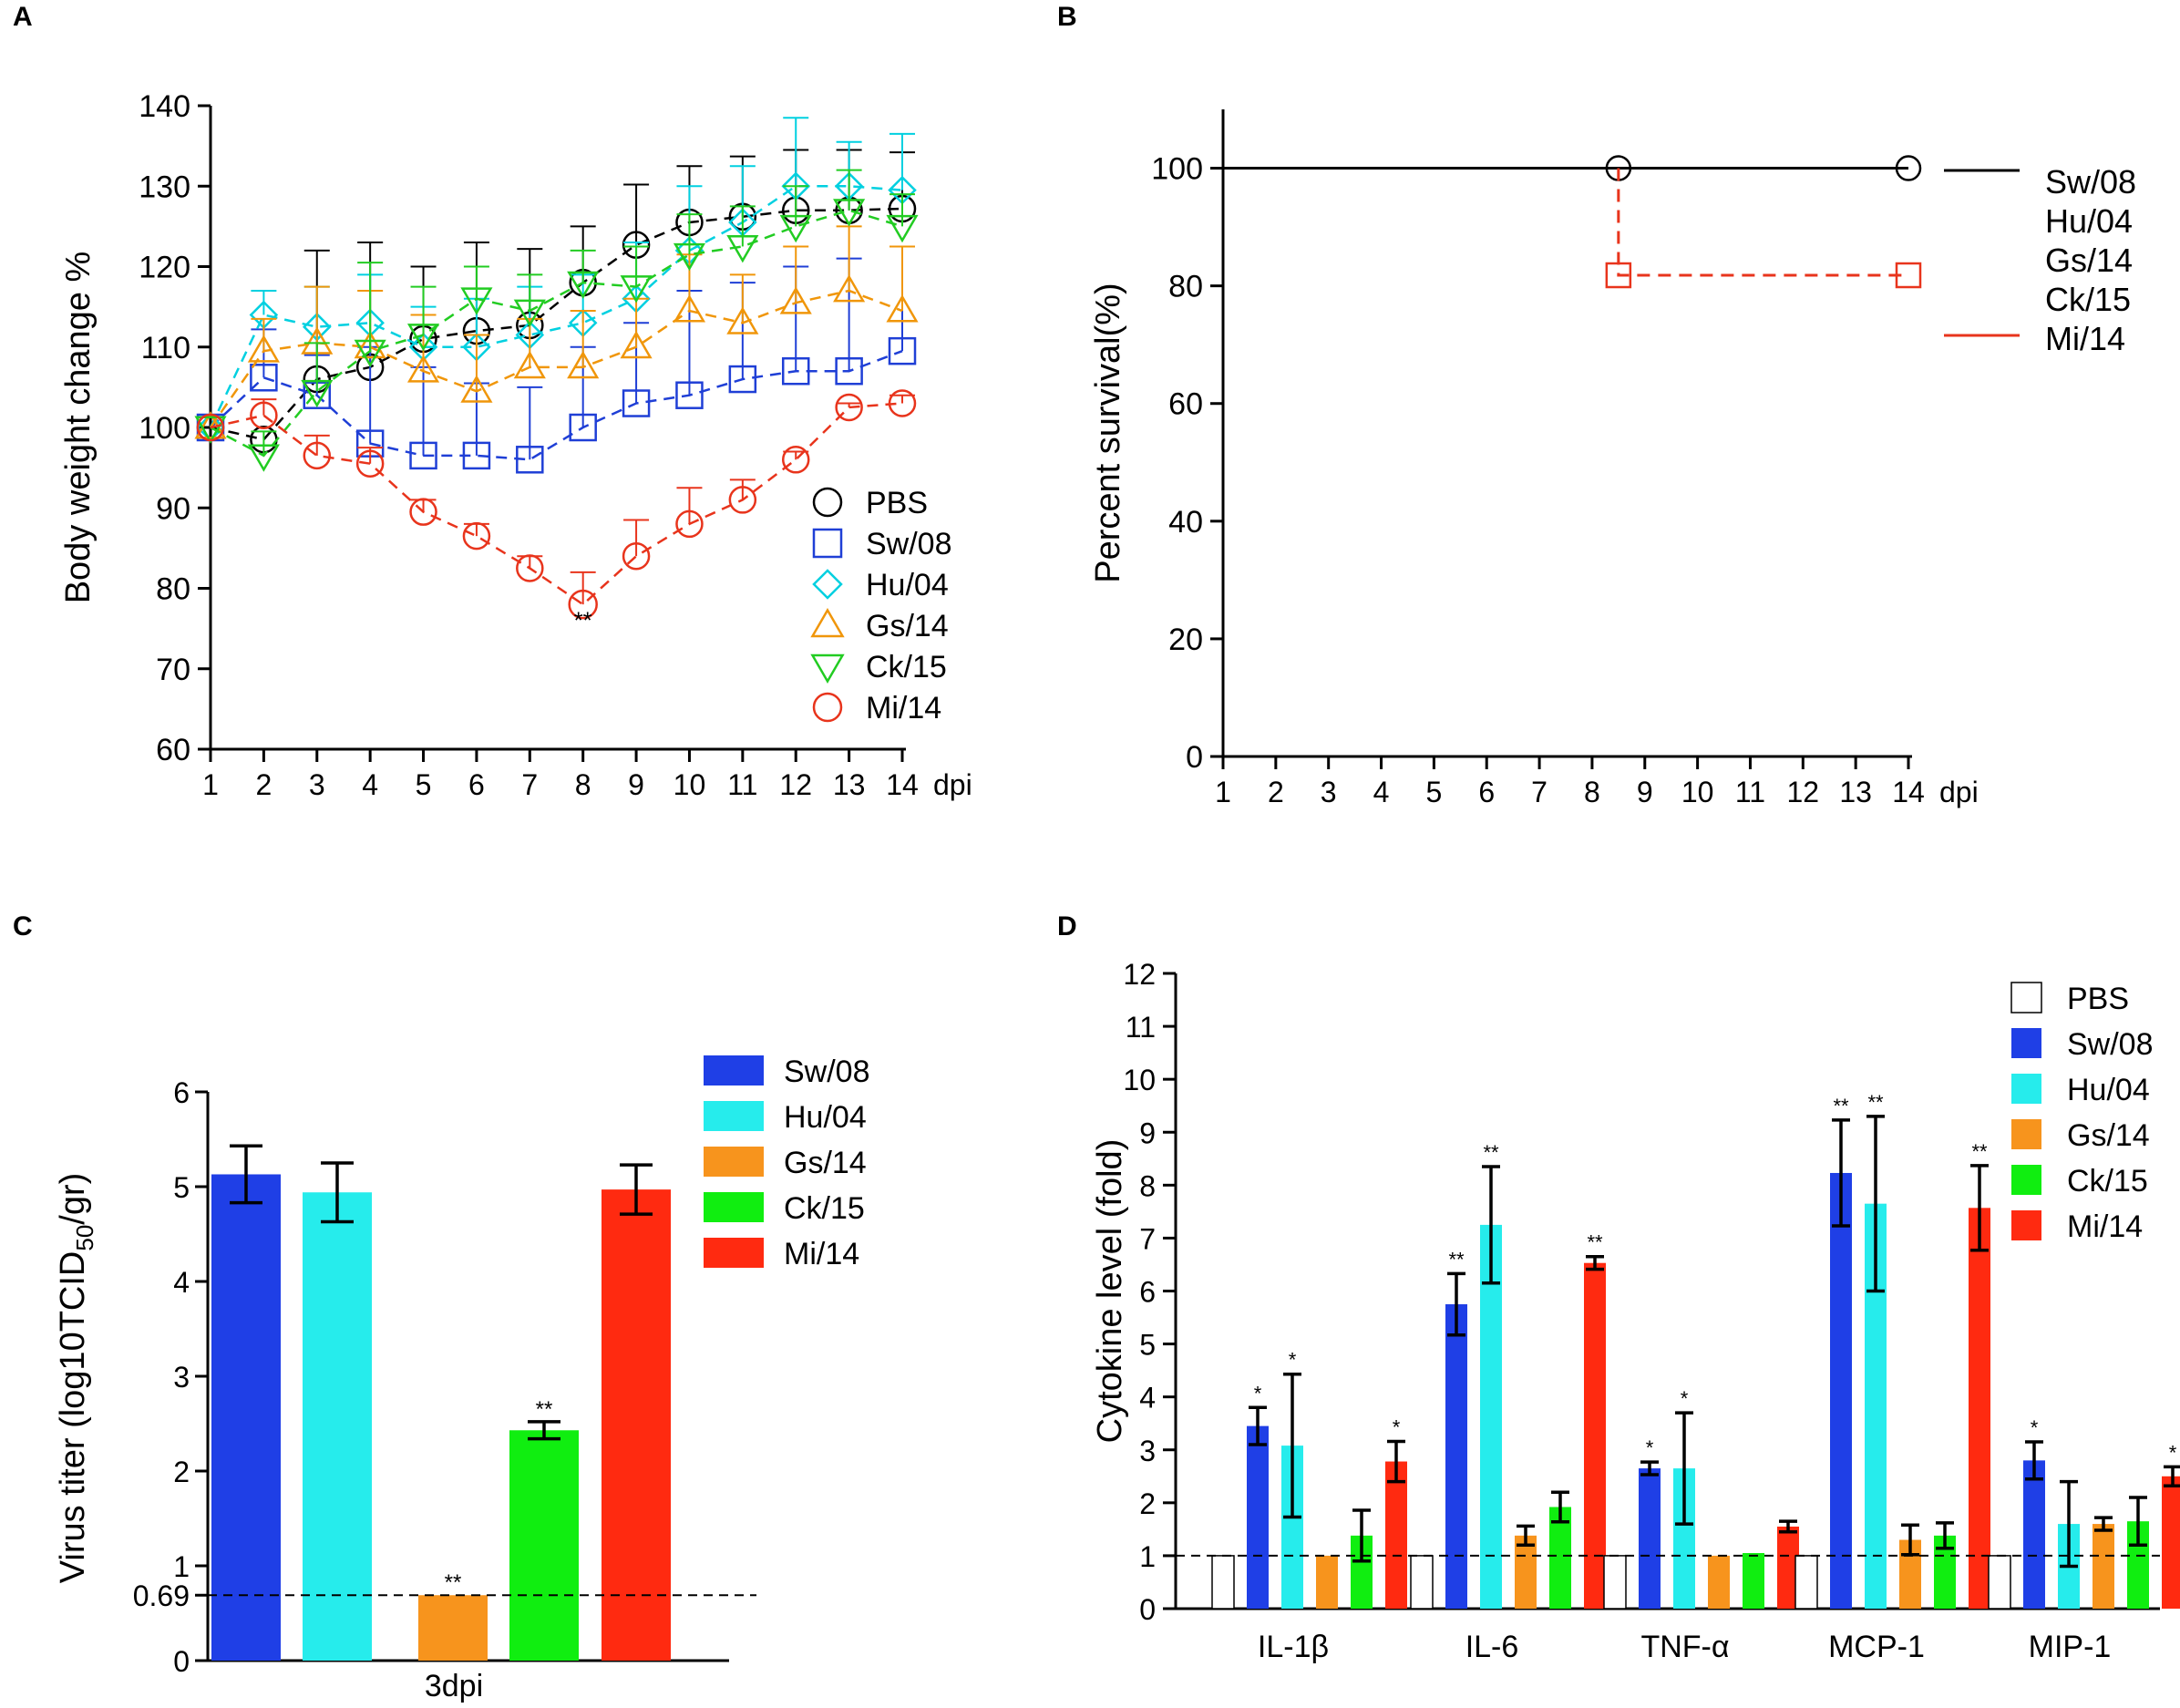 This screenshot has width=2180, height=1708. Describe the element at coordinates (1959, 792) in the screenshot. I see `b-x-axis-label: dpi` at that location.